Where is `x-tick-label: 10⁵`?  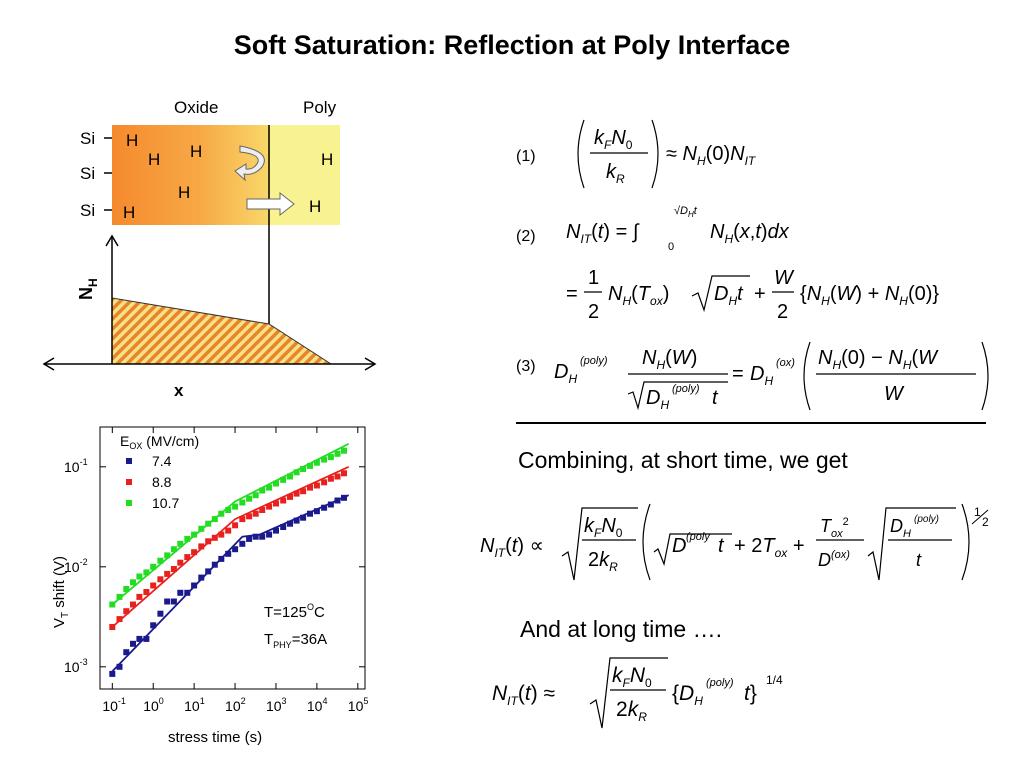
x-tick-label: 10⁵ is located at coordinates (358, 705).